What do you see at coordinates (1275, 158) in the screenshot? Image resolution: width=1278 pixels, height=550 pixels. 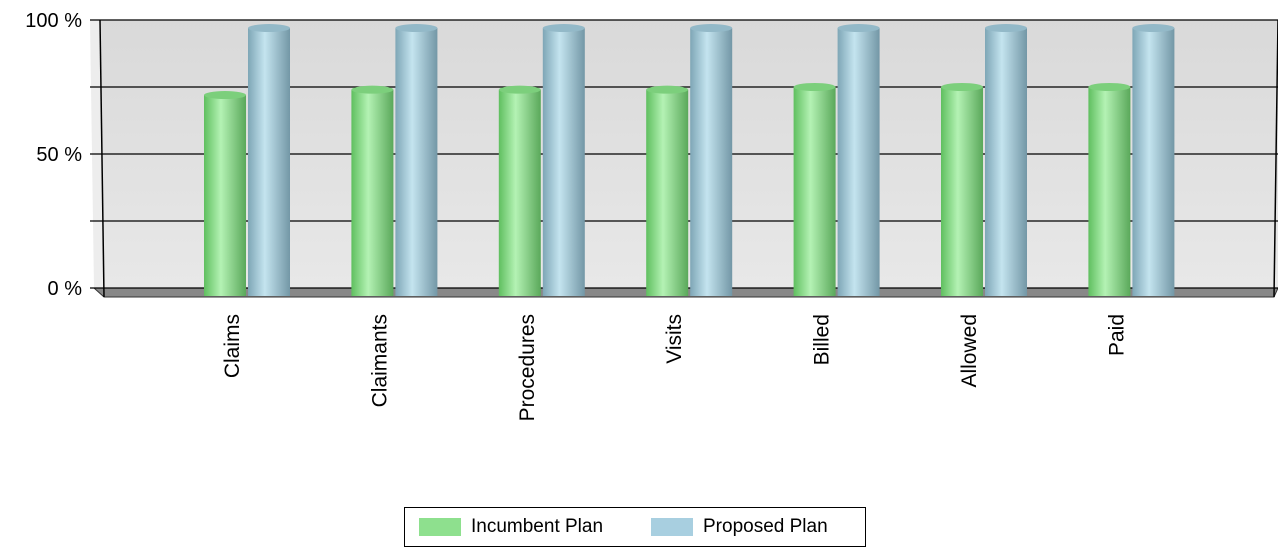 I see `right-edge-line` at bounding box center [1275, 158].